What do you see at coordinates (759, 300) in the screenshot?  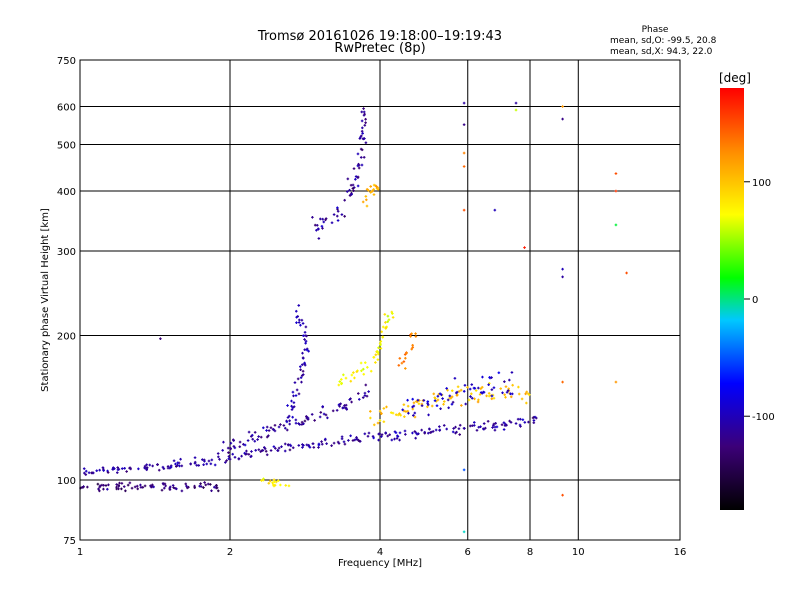 I see `colorbar-ticks: 100 0 -100` at bounding box center [759, 300].